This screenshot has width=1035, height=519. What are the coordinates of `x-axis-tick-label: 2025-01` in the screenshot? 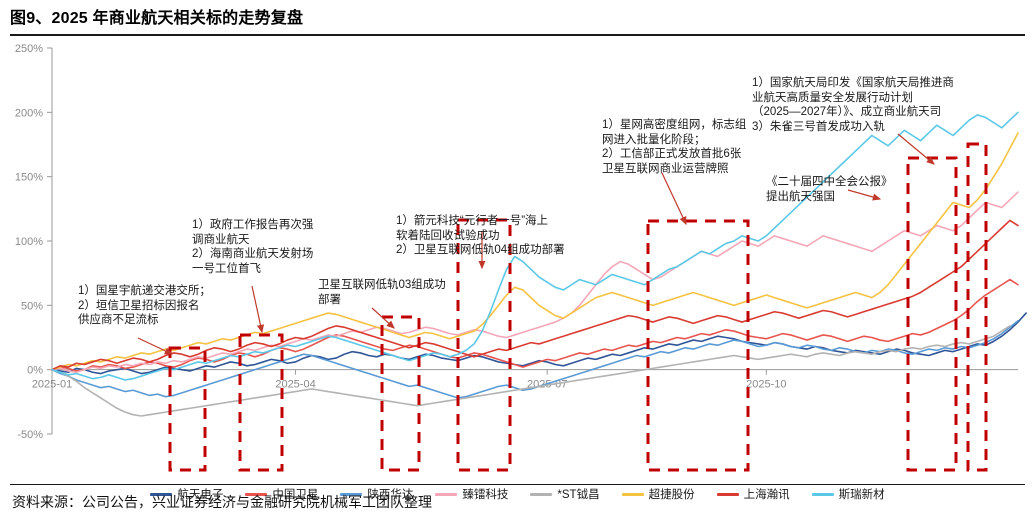 It's located at (52, 385).